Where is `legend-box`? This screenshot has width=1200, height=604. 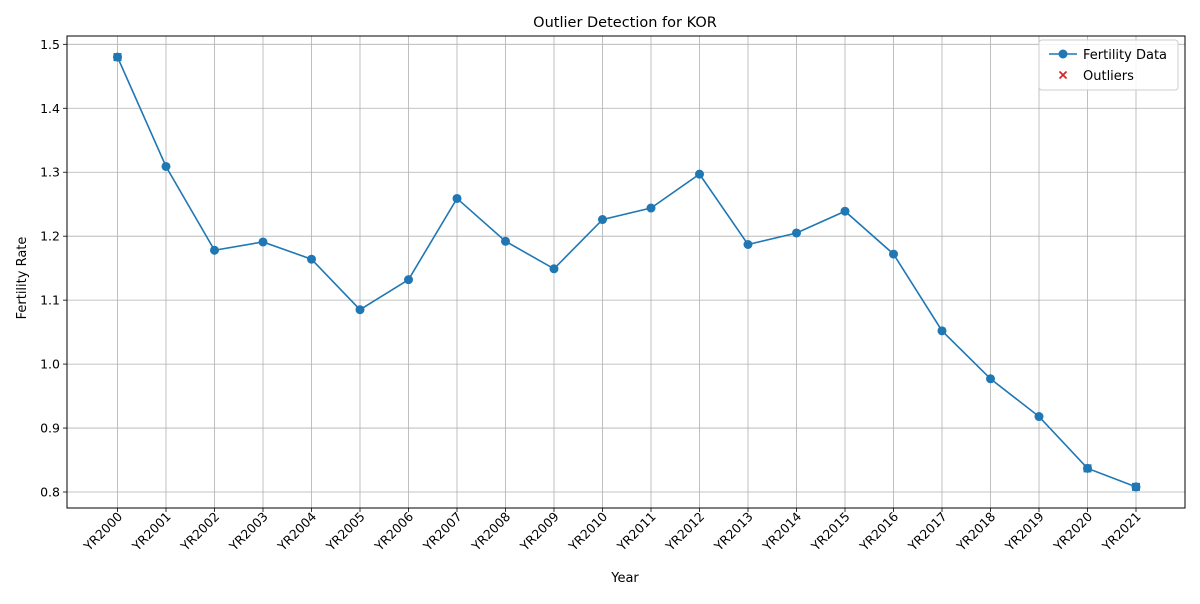 legend-box is located at coordinates (1108, 65).